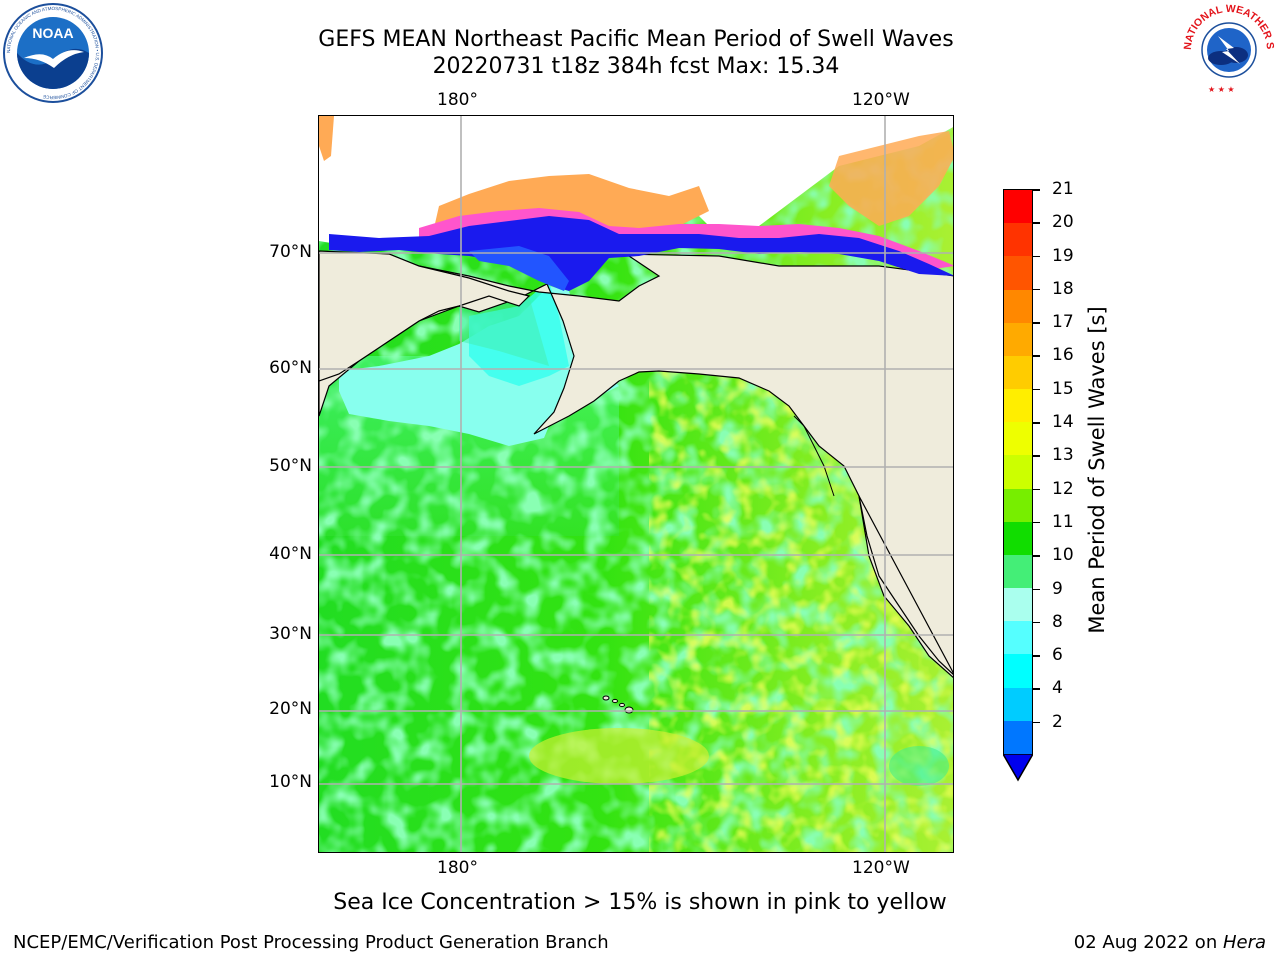 This screenshot has width=1280, height=960. What do you see at coordinates (881, 868) in the screenshot?
I see `lon-label-bottom-120w: 120°W` at bounding box center [881, 868].